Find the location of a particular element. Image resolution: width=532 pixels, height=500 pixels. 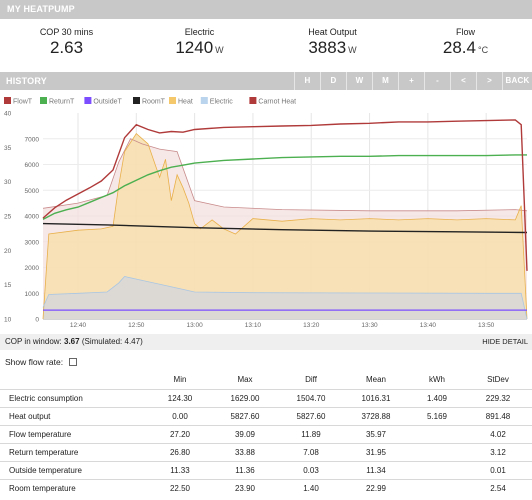

table-cell: 3.12 is located at coordinates (498, 451).